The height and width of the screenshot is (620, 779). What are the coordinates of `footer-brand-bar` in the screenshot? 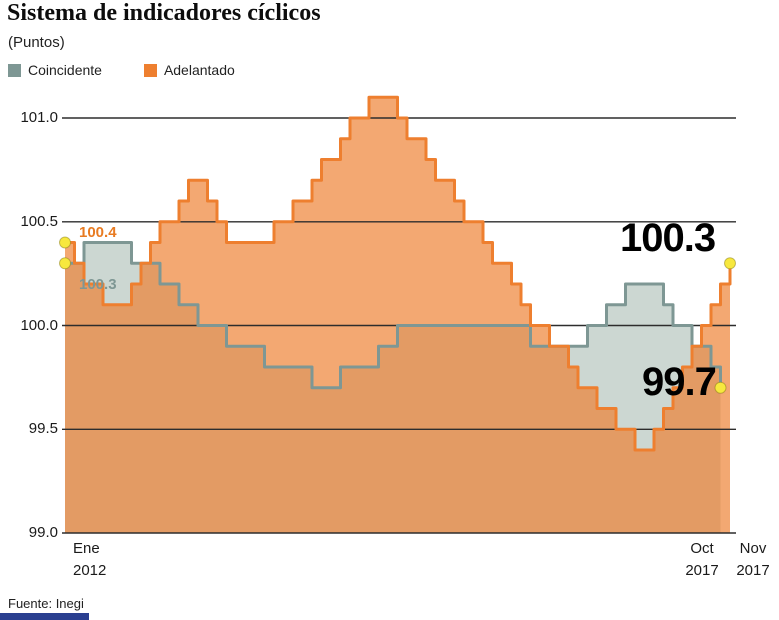 It's located at (44, 616).